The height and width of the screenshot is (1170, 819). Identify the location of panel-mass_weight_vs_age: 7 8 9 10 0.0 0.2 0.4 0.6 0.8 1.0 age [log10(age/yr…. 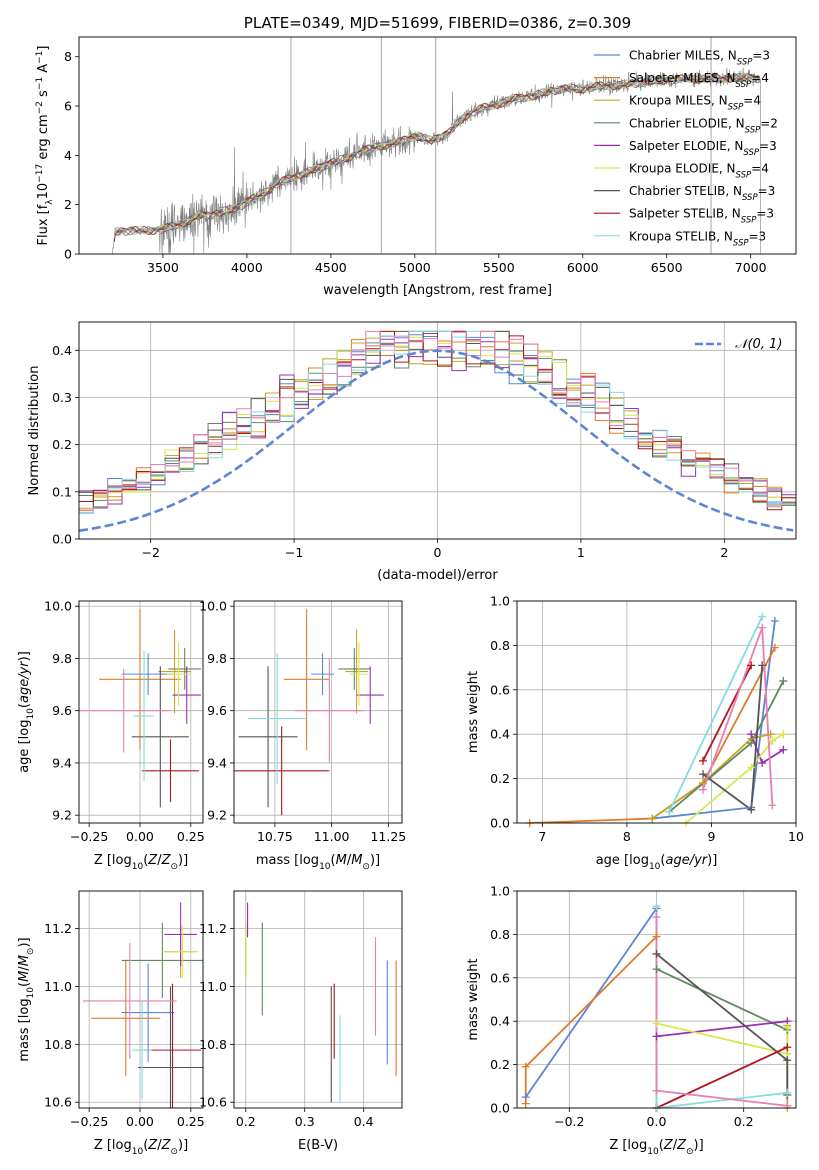
(635, 733).